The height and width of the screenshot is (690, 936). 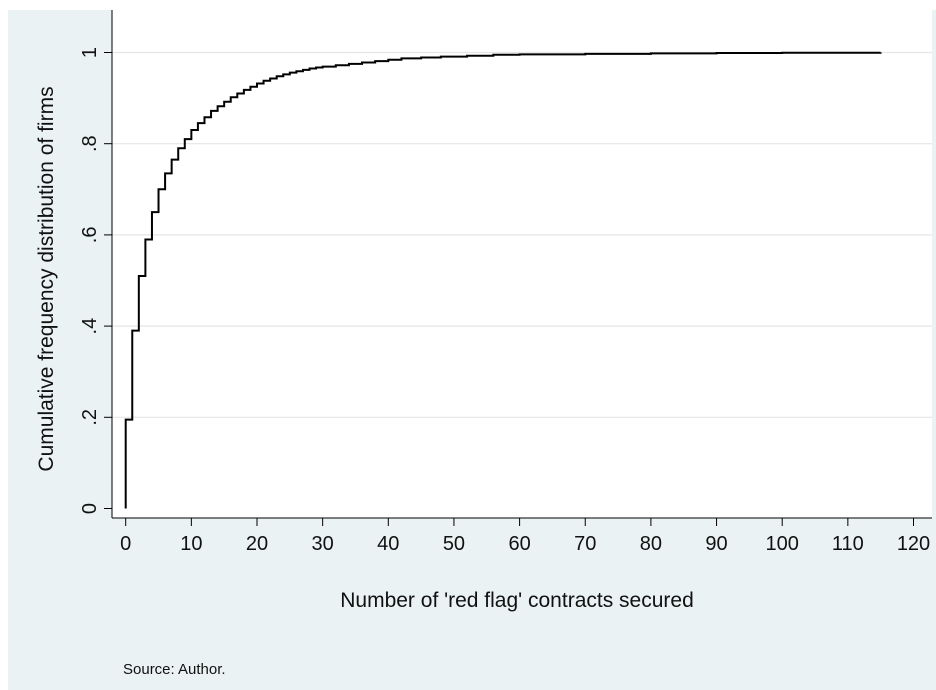 I want to click on y-tick-label: .4, so click(x=90, y=326).